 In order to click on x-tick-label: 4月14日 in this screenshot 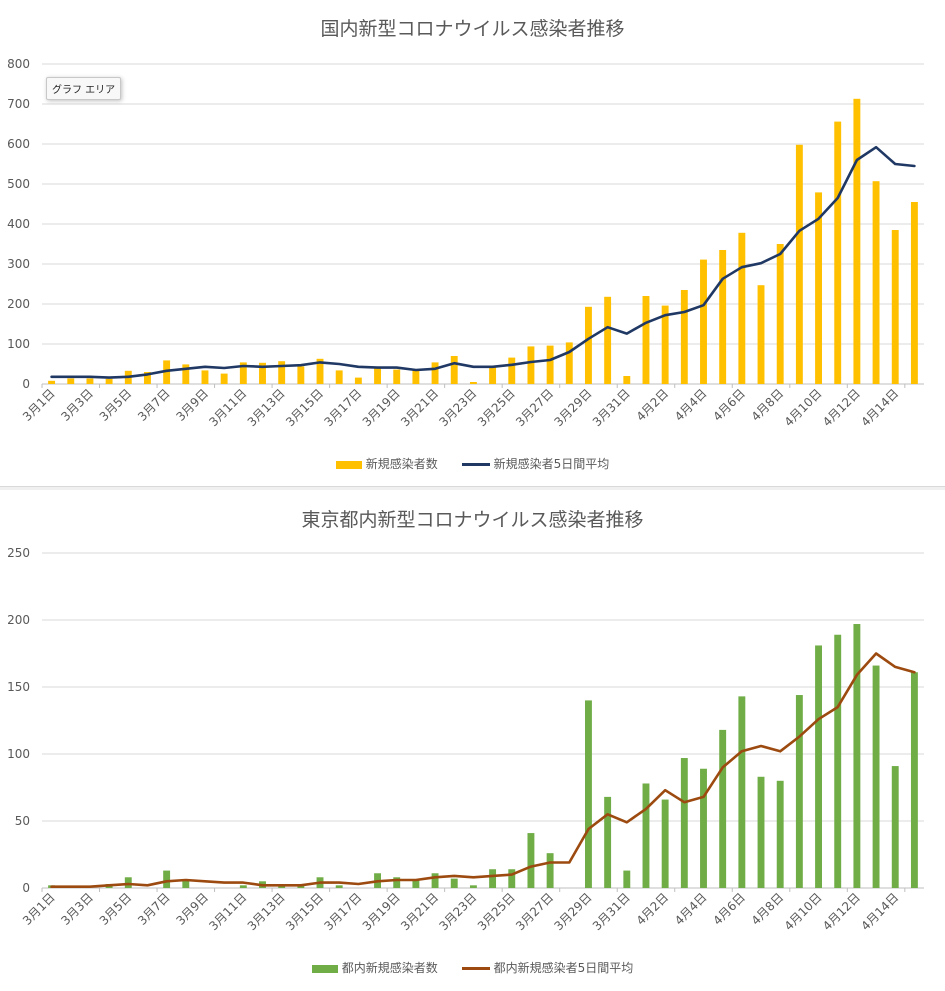, I will do `click(879, 911)`.